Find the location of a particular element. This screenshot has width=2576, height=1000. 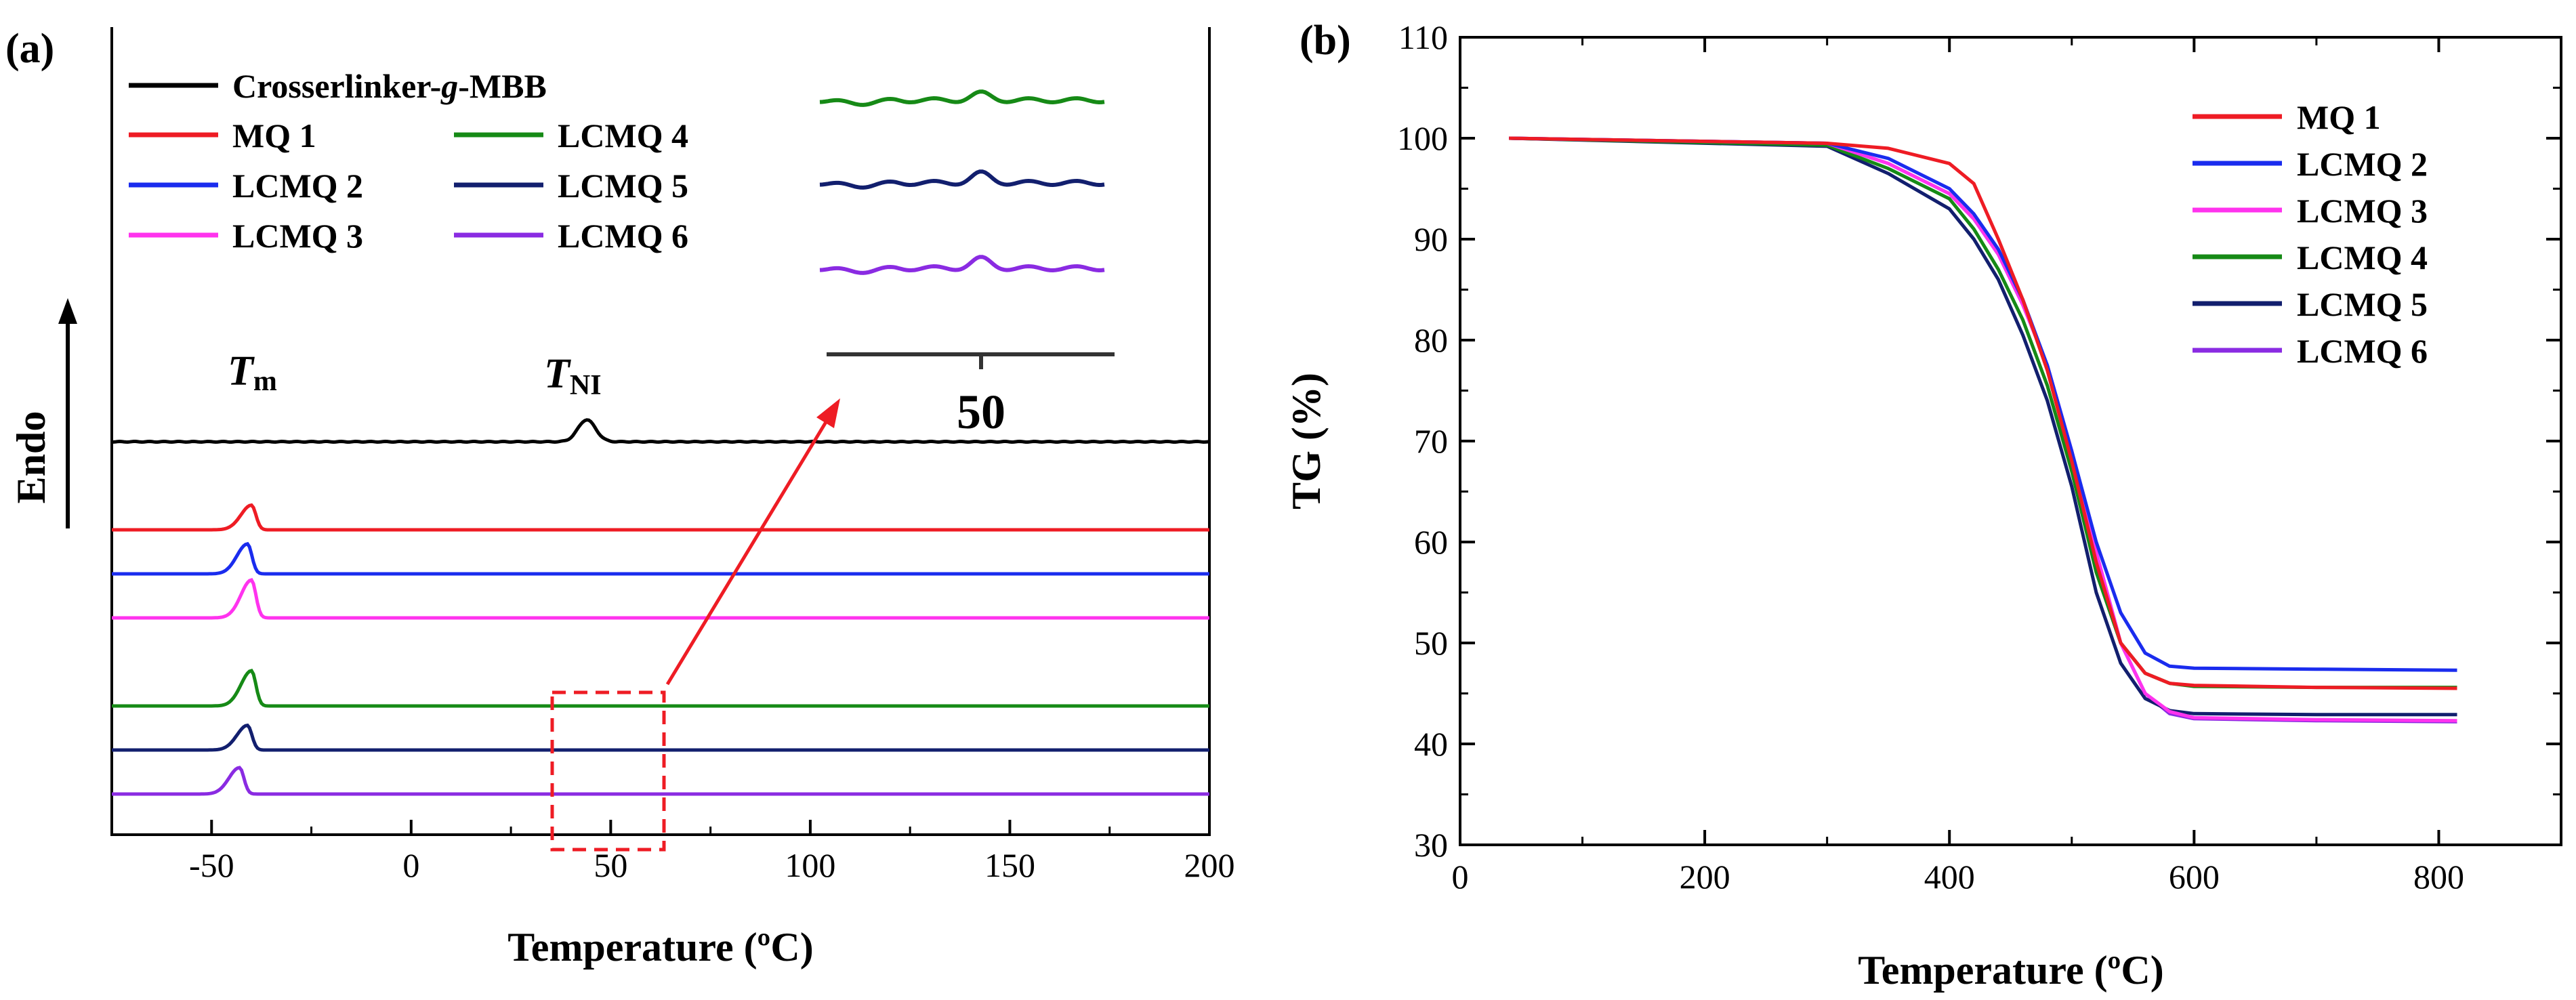

tga-y-tick-label: 80 is located at coordinates (1431, 340).